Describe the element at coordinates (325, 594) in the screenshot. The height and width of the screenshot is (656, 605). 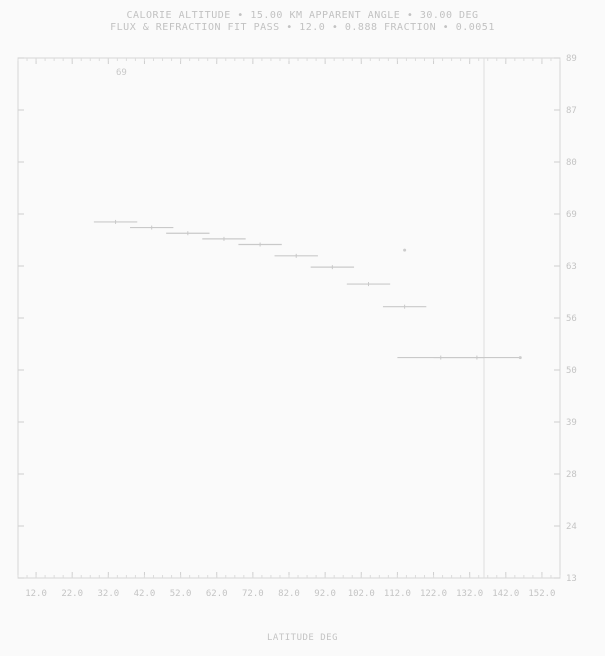
I see `x-tick-label: 92.0` at that location.